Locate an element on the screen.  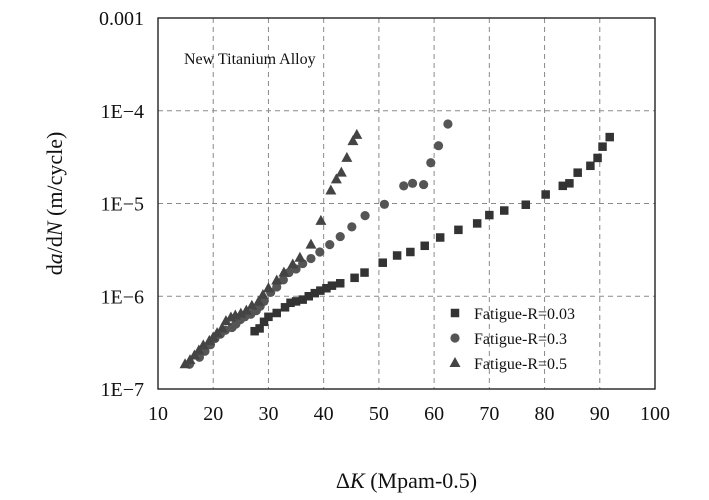
y-tick-label: 1E−5 is located at coordinates (123, 205).